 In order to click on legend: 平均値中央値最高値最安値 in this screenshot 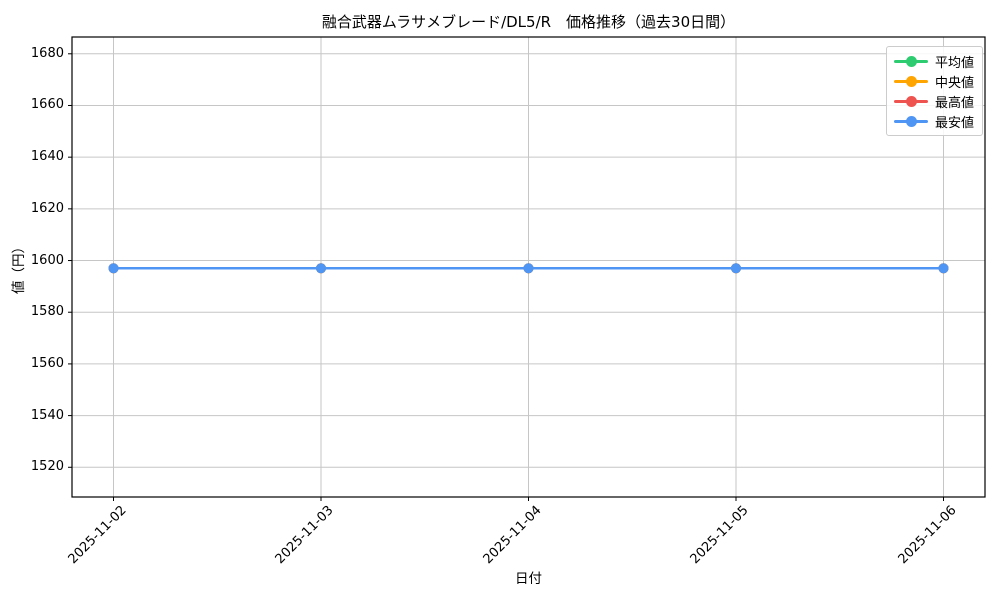, I will do `click(935, 91)`.